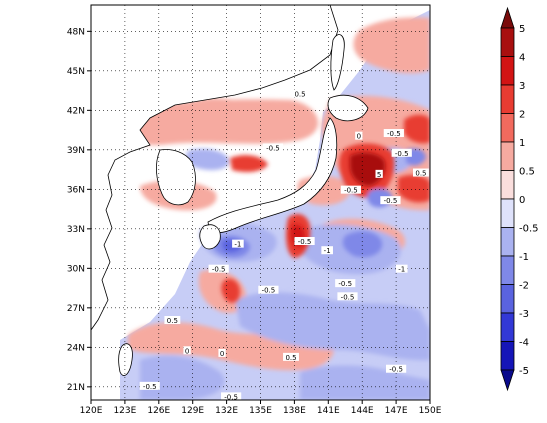 The width and height of the screenshot is (547, 423). What do you see at coordinates (76, 388) in the screenshot?
I see `y-tick-label: 21N` at bounding box center [76, 388].